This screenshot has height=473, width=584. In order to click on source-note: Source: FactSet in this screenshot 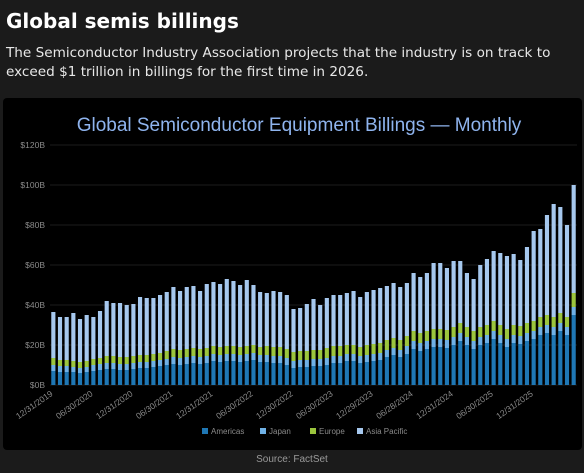, I will do `click(292, 459)`.